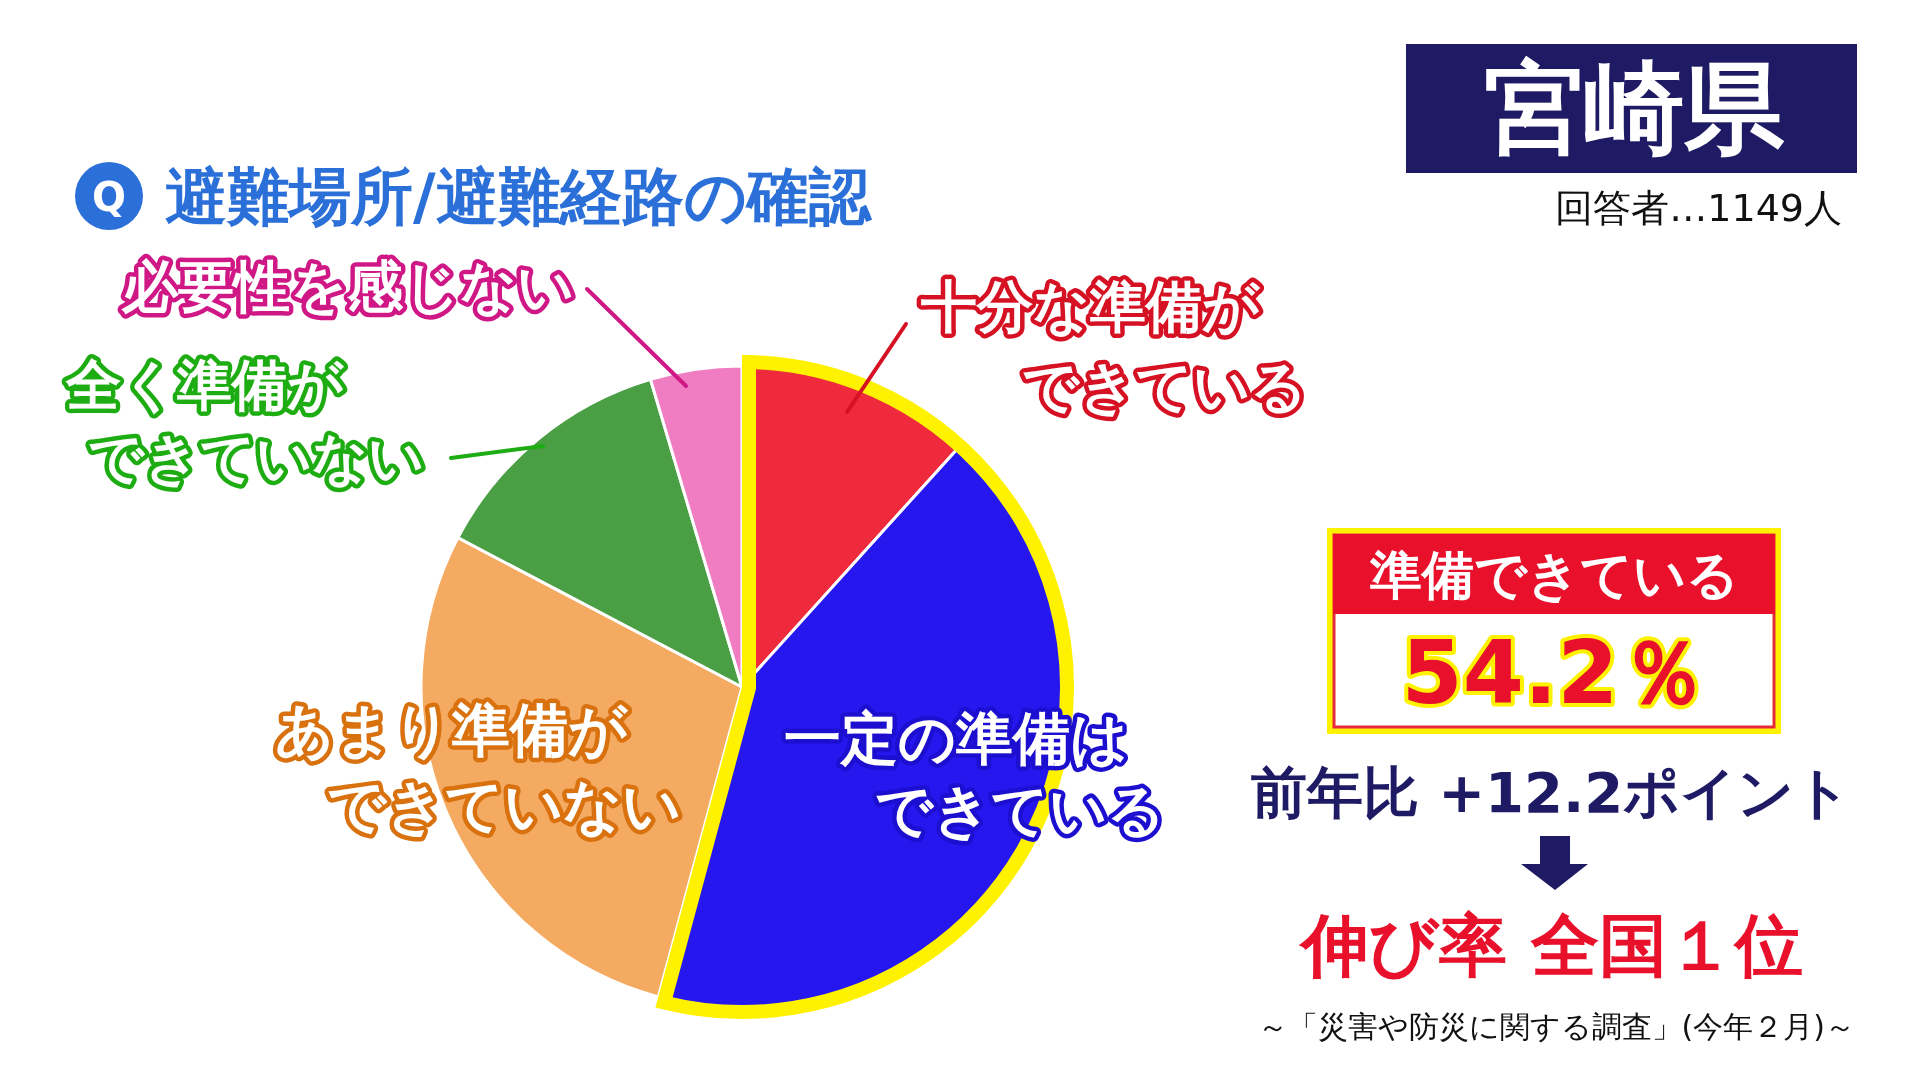  Describe the element at coordinates (1634, 108) in the screenshot. I see `text: 宮崎県` at that location.